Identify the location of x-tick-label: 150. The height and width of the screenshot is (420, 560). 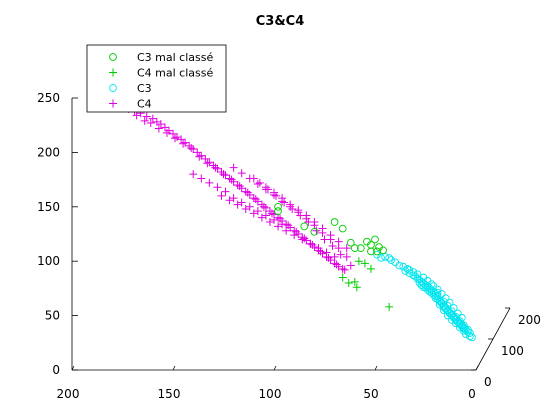
(169, 394).